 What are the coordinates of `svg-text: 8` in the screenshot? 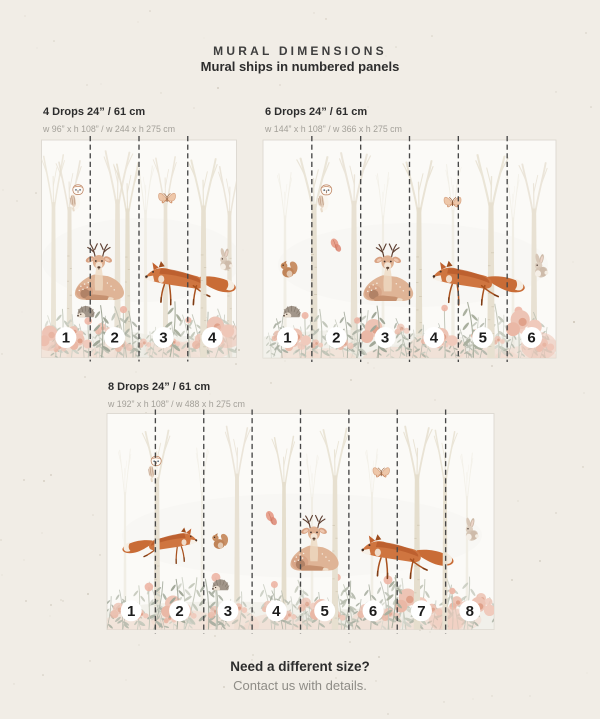 It's located at (470, 611).